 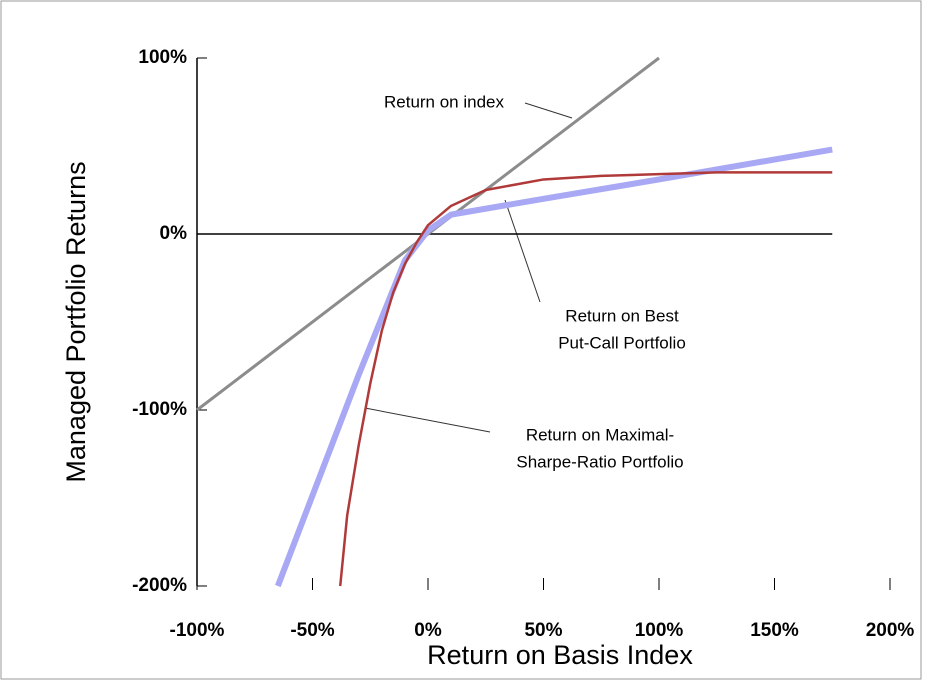 I want to click on x-tick-label: -50%, so click(x=312, y=630).